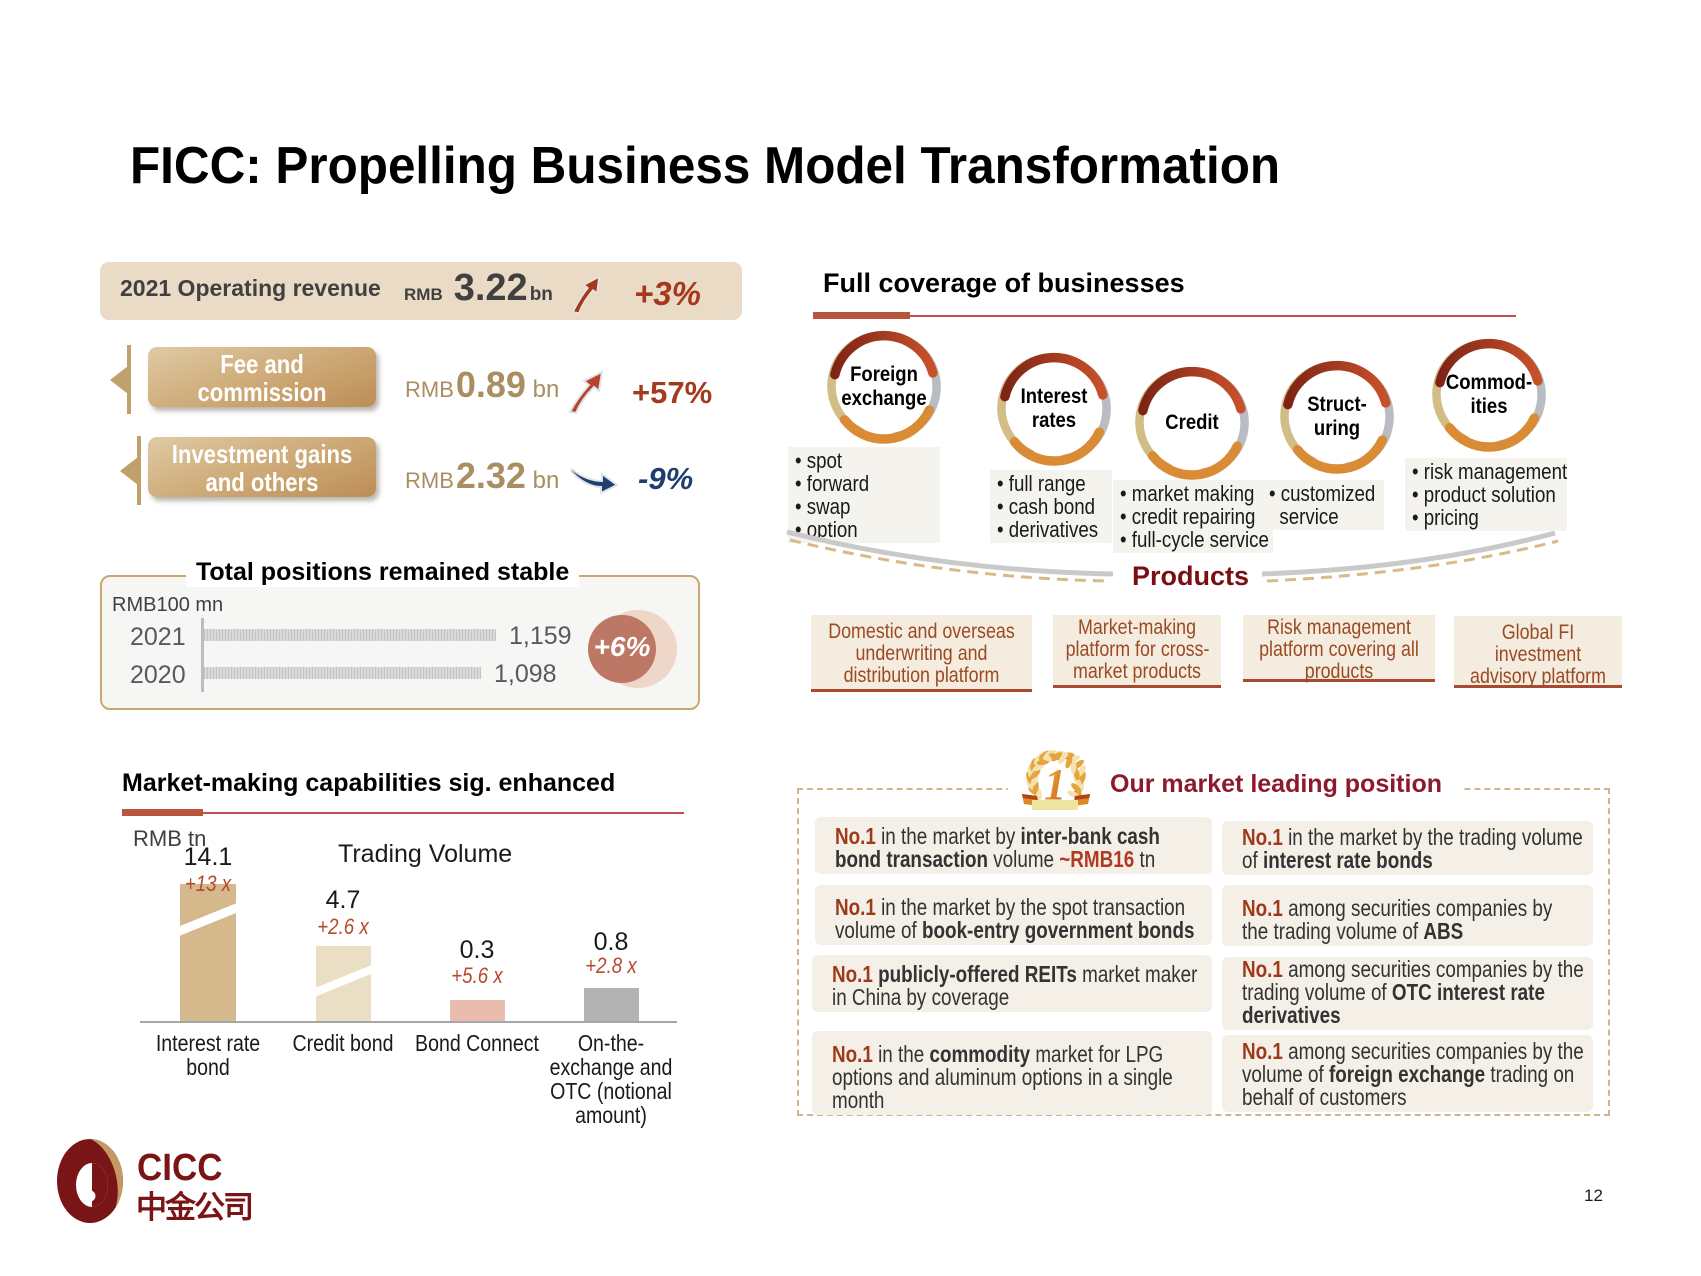  I want to click on svg-text: 1, so click(1055, 784).